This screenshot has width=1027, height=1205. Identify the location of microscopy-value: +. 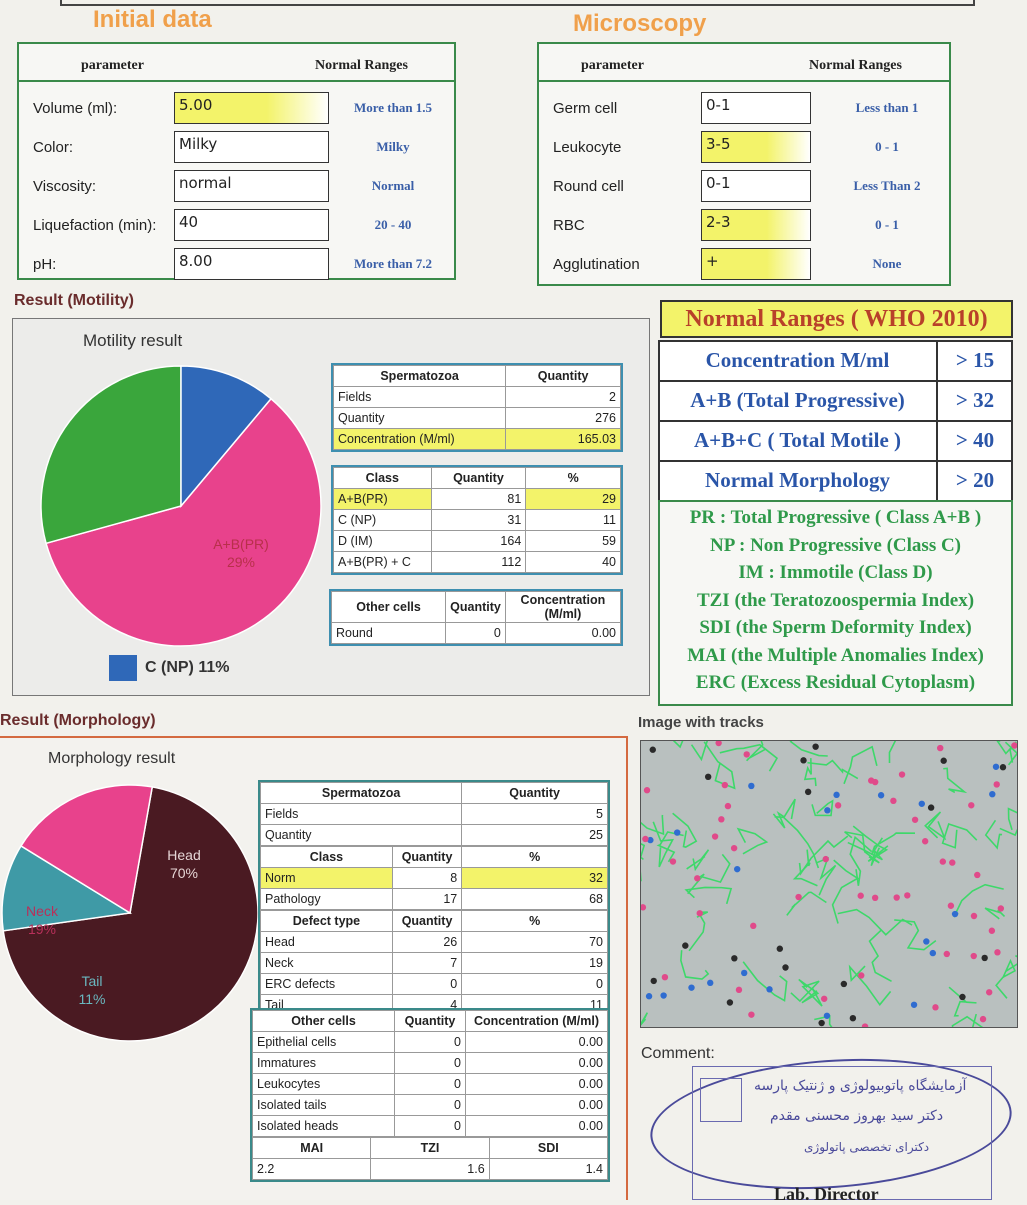
(756, 264).